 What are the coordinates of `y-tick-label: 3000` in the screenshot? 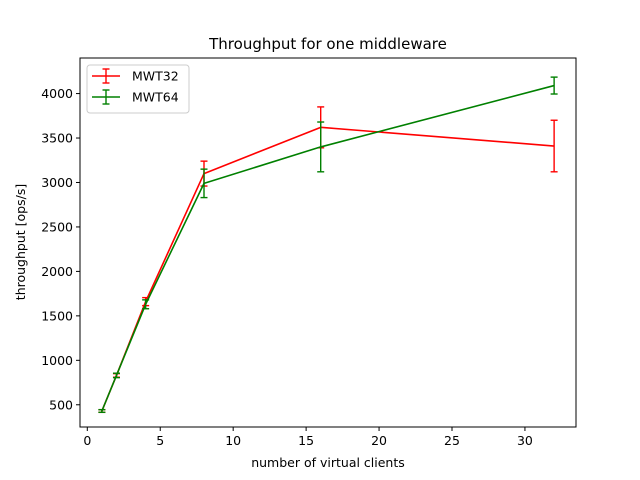 It's located at (57, 182).